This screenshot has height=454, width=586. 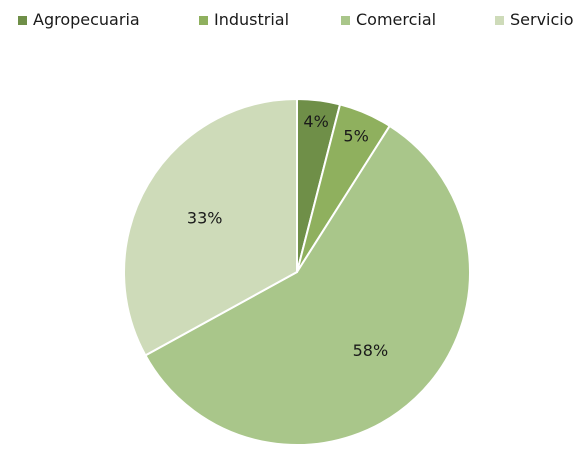 What do you see at coordinates (296, 19) in the screenshot?
I see `chart-legend: Agropecuaria Industrial Comercial Servicio` at bounding box center [296, 19].